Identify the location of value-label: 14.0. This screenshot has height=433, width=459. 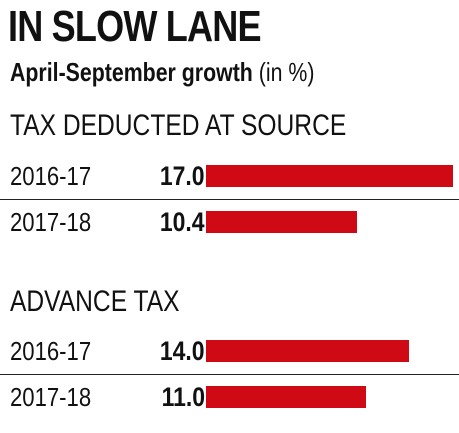
(182, 351).